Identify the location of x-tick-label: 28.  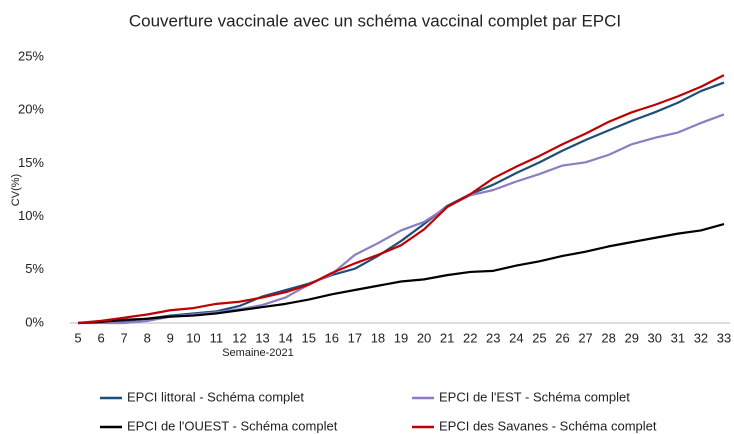
(608, 337).